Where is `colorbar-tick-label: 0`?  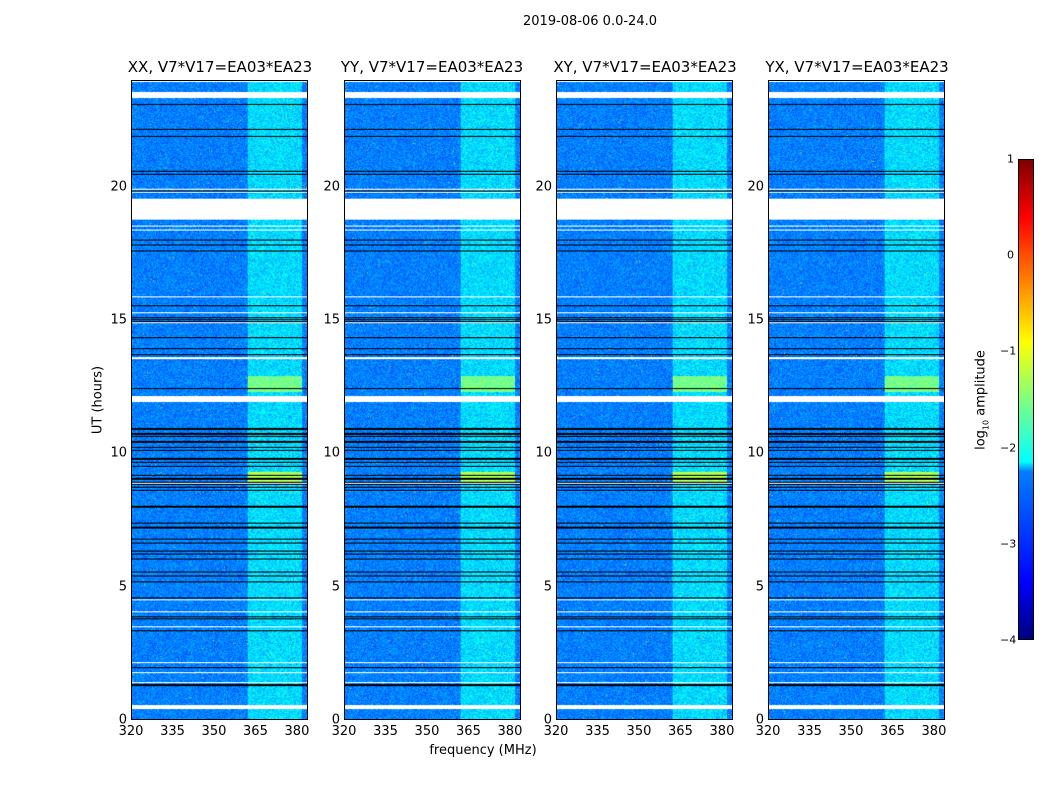
colorbar-tick-label: 0 is located at coordinates (1010, 255).